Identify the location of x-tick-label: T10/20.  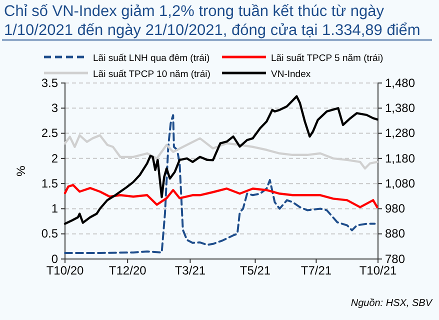
(65, 271).